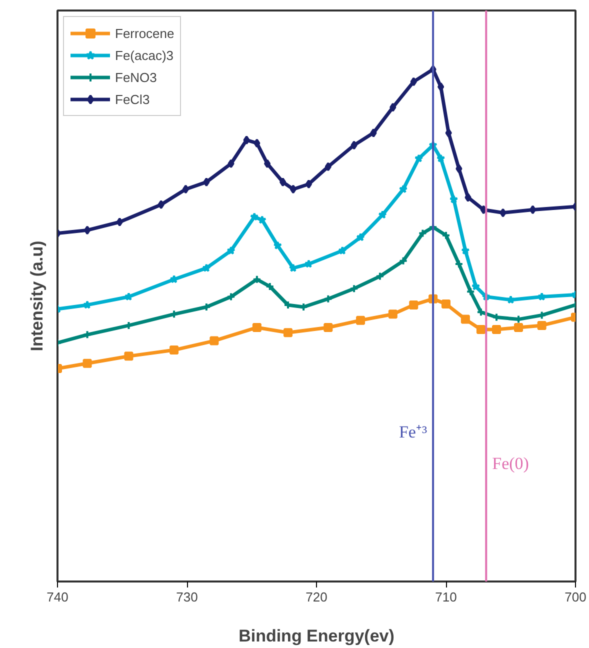  I want to click on x-tick-label: 710, so click(446, 597).